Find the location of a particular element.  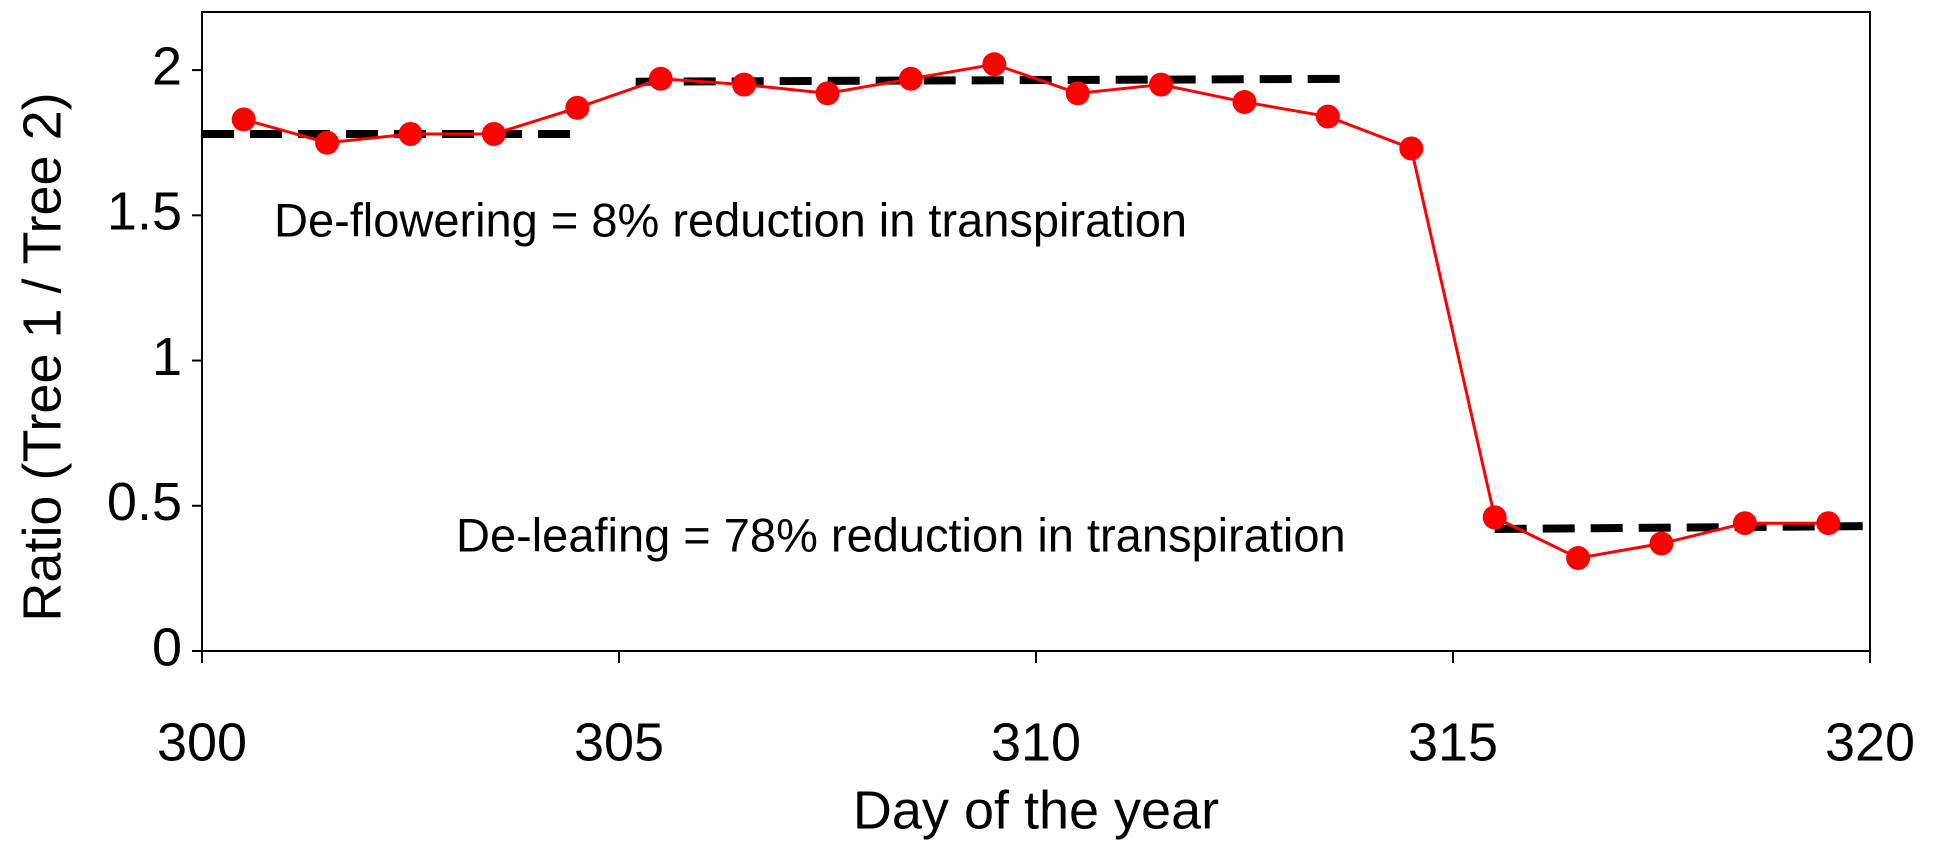

x-axis-label: Day of the year is located at coordinates (1036, 810).